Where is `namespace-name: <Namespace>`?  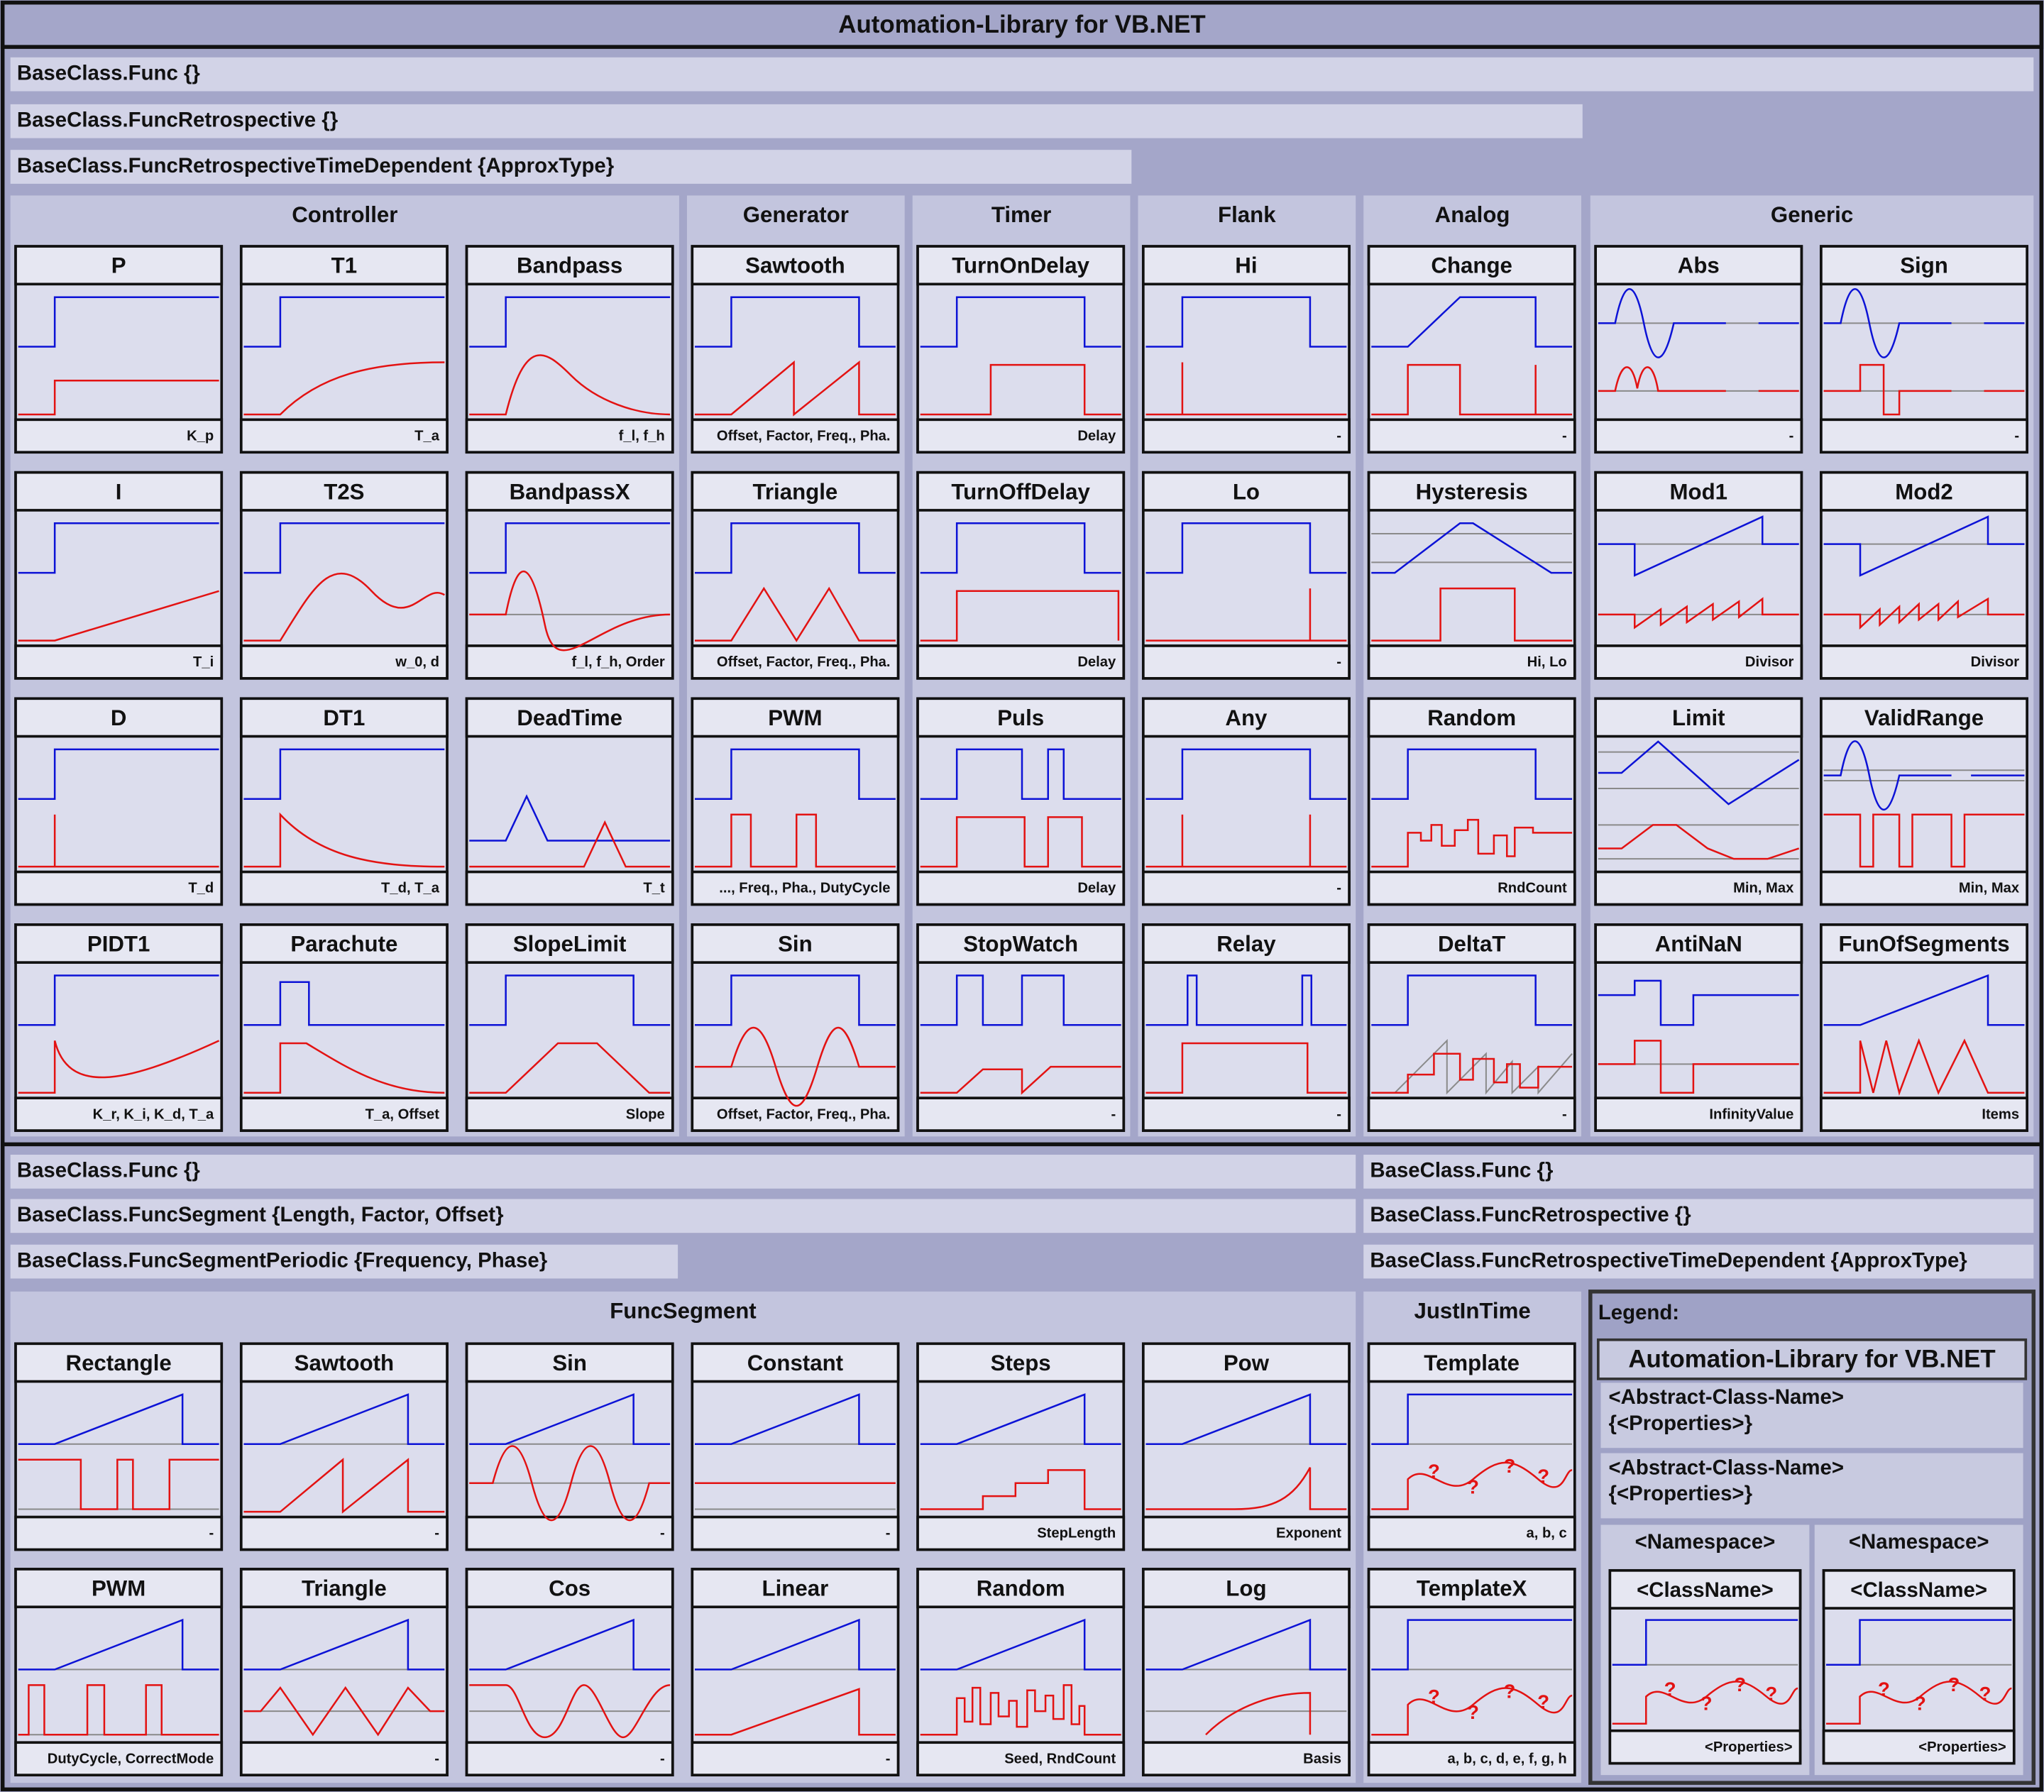
namespace-name: <Namespace> is located at coordinates (1705, 1542).